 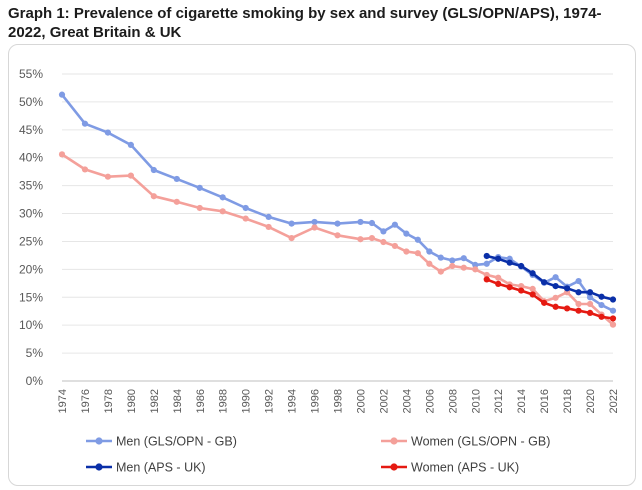 I want to click on legend-item: Men (GLS/OPN - GB), so click(x=161, y=442).